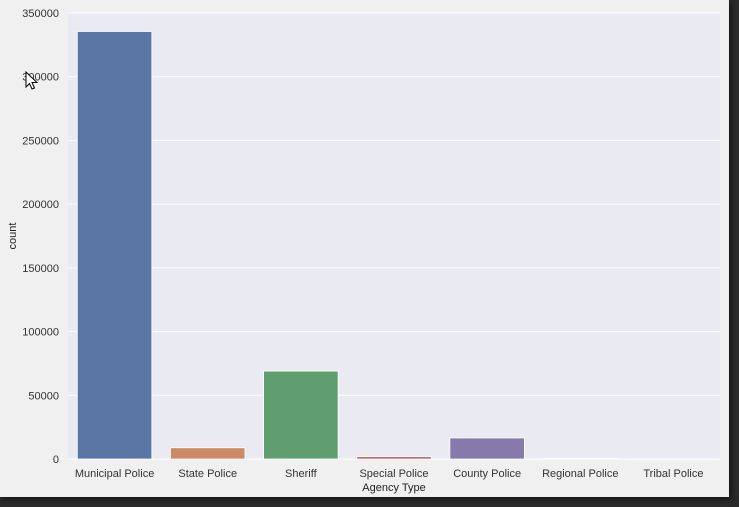 The height and width of the screenshot is (507, 739). Describe the element at coordinates (32, 80) in the screenshot. I see `mouse-pointer-icon` at that location.